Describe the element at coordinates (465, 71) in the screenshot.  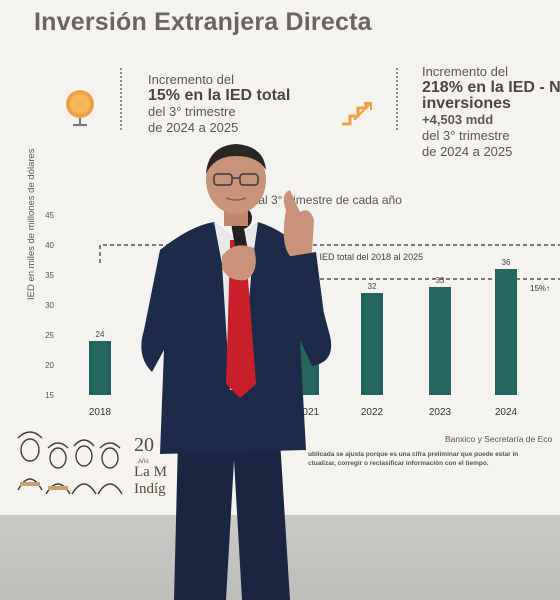
I see `stat-2-line1: Incremento del` at that location.